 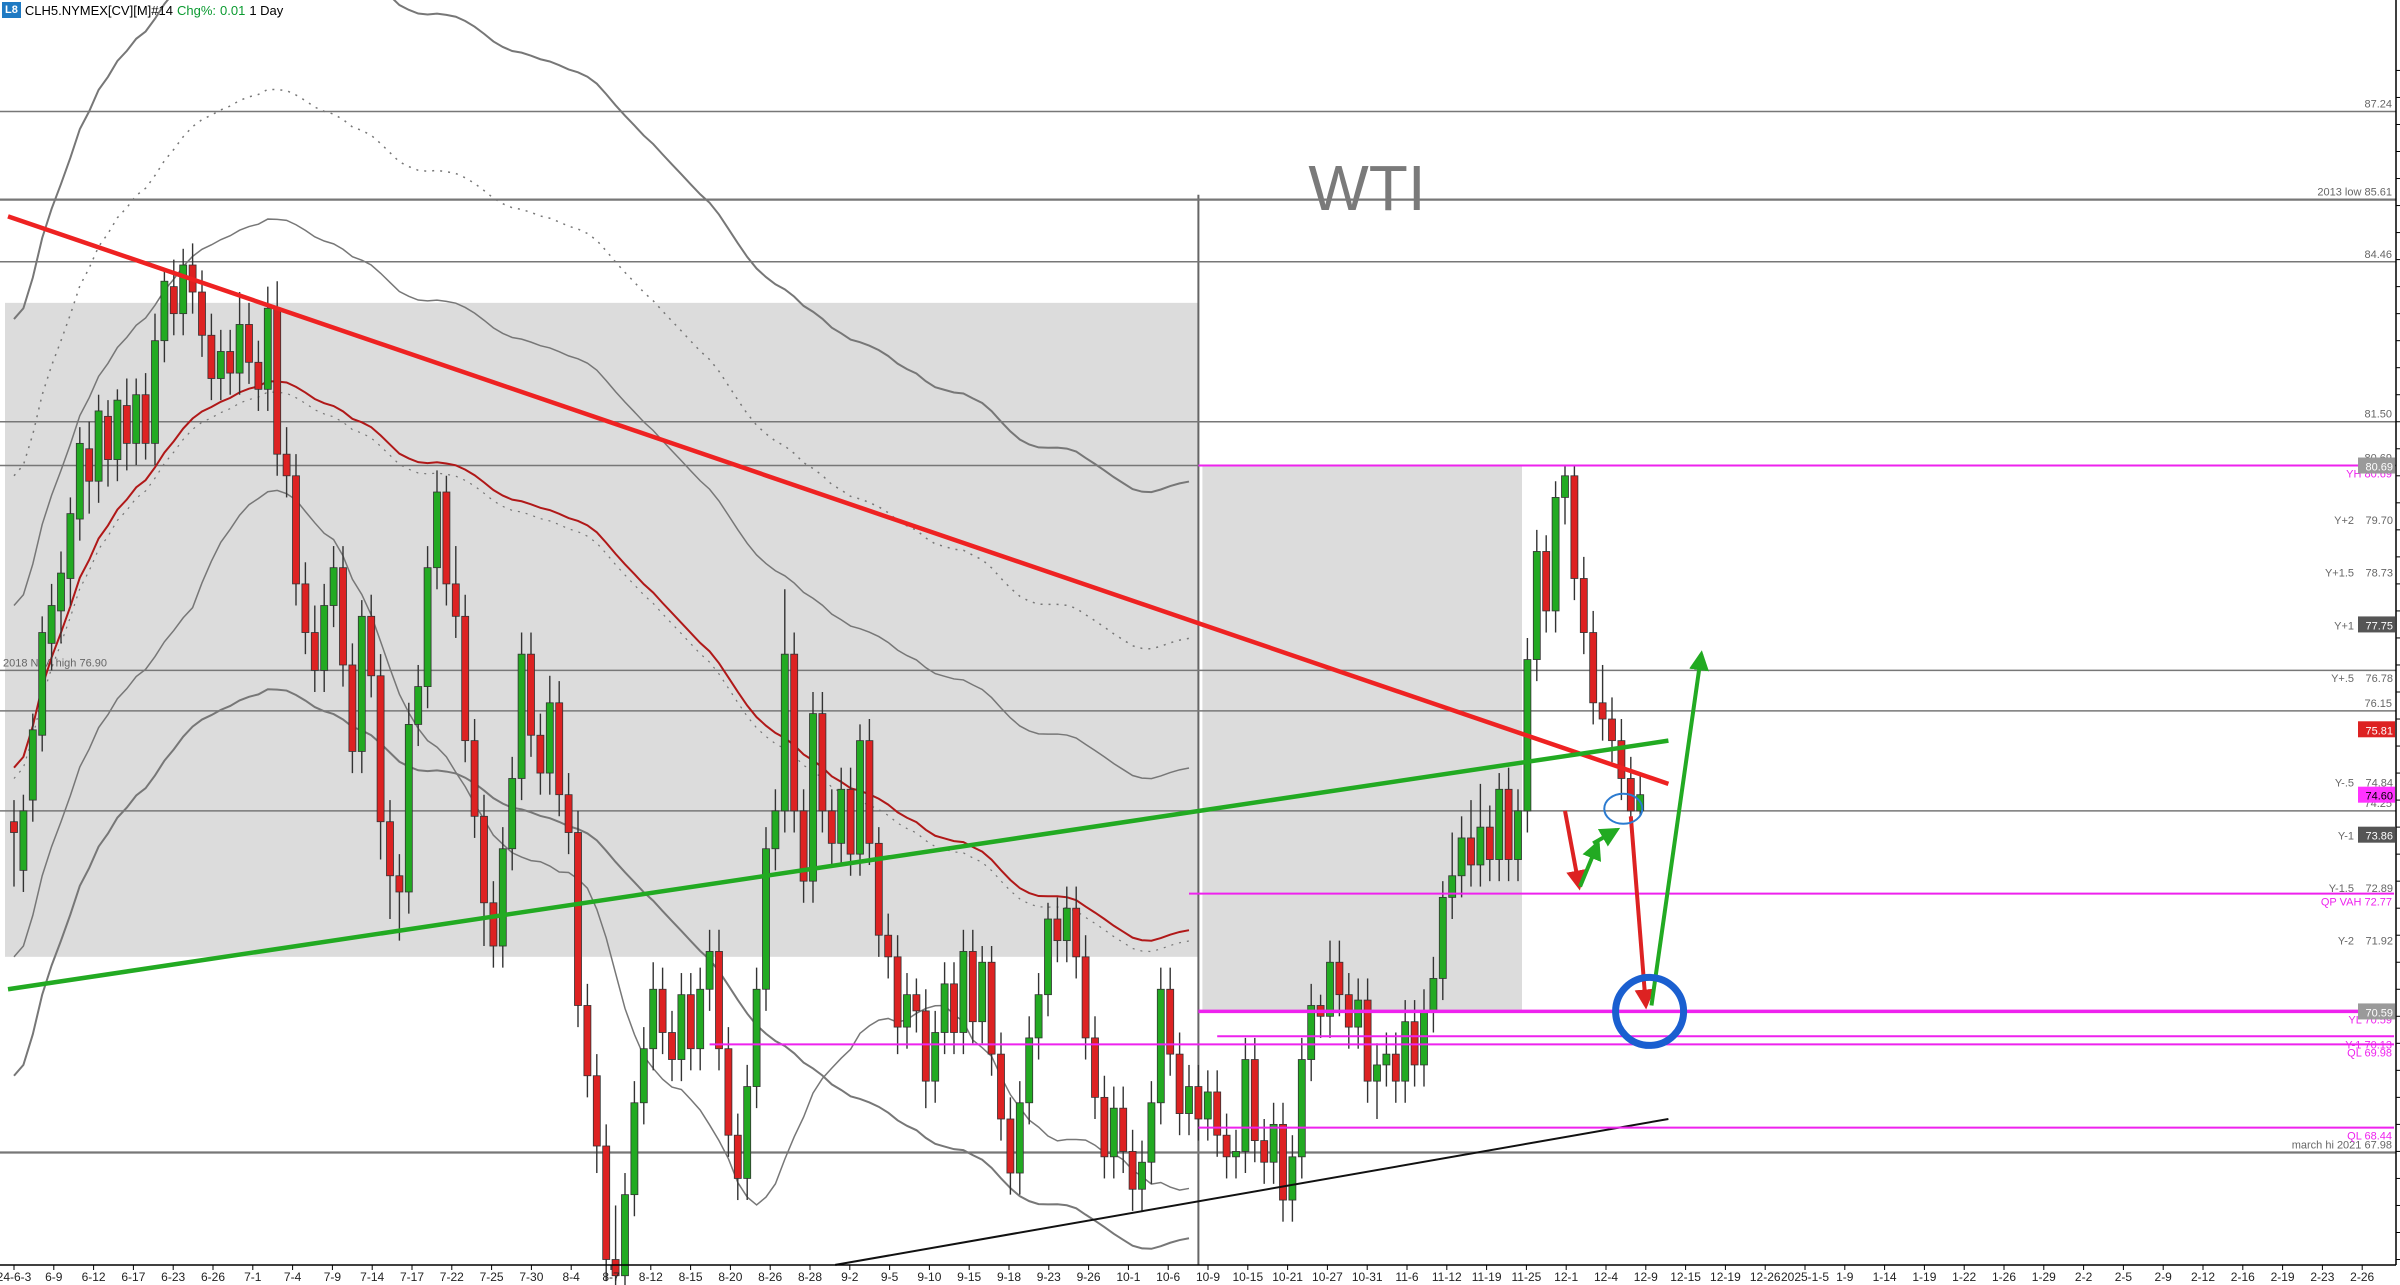 What do you see at coordinates (2379, 731) in the screenshot?
I see `price-tag: 75.81` at bounding box center [2379, 731].